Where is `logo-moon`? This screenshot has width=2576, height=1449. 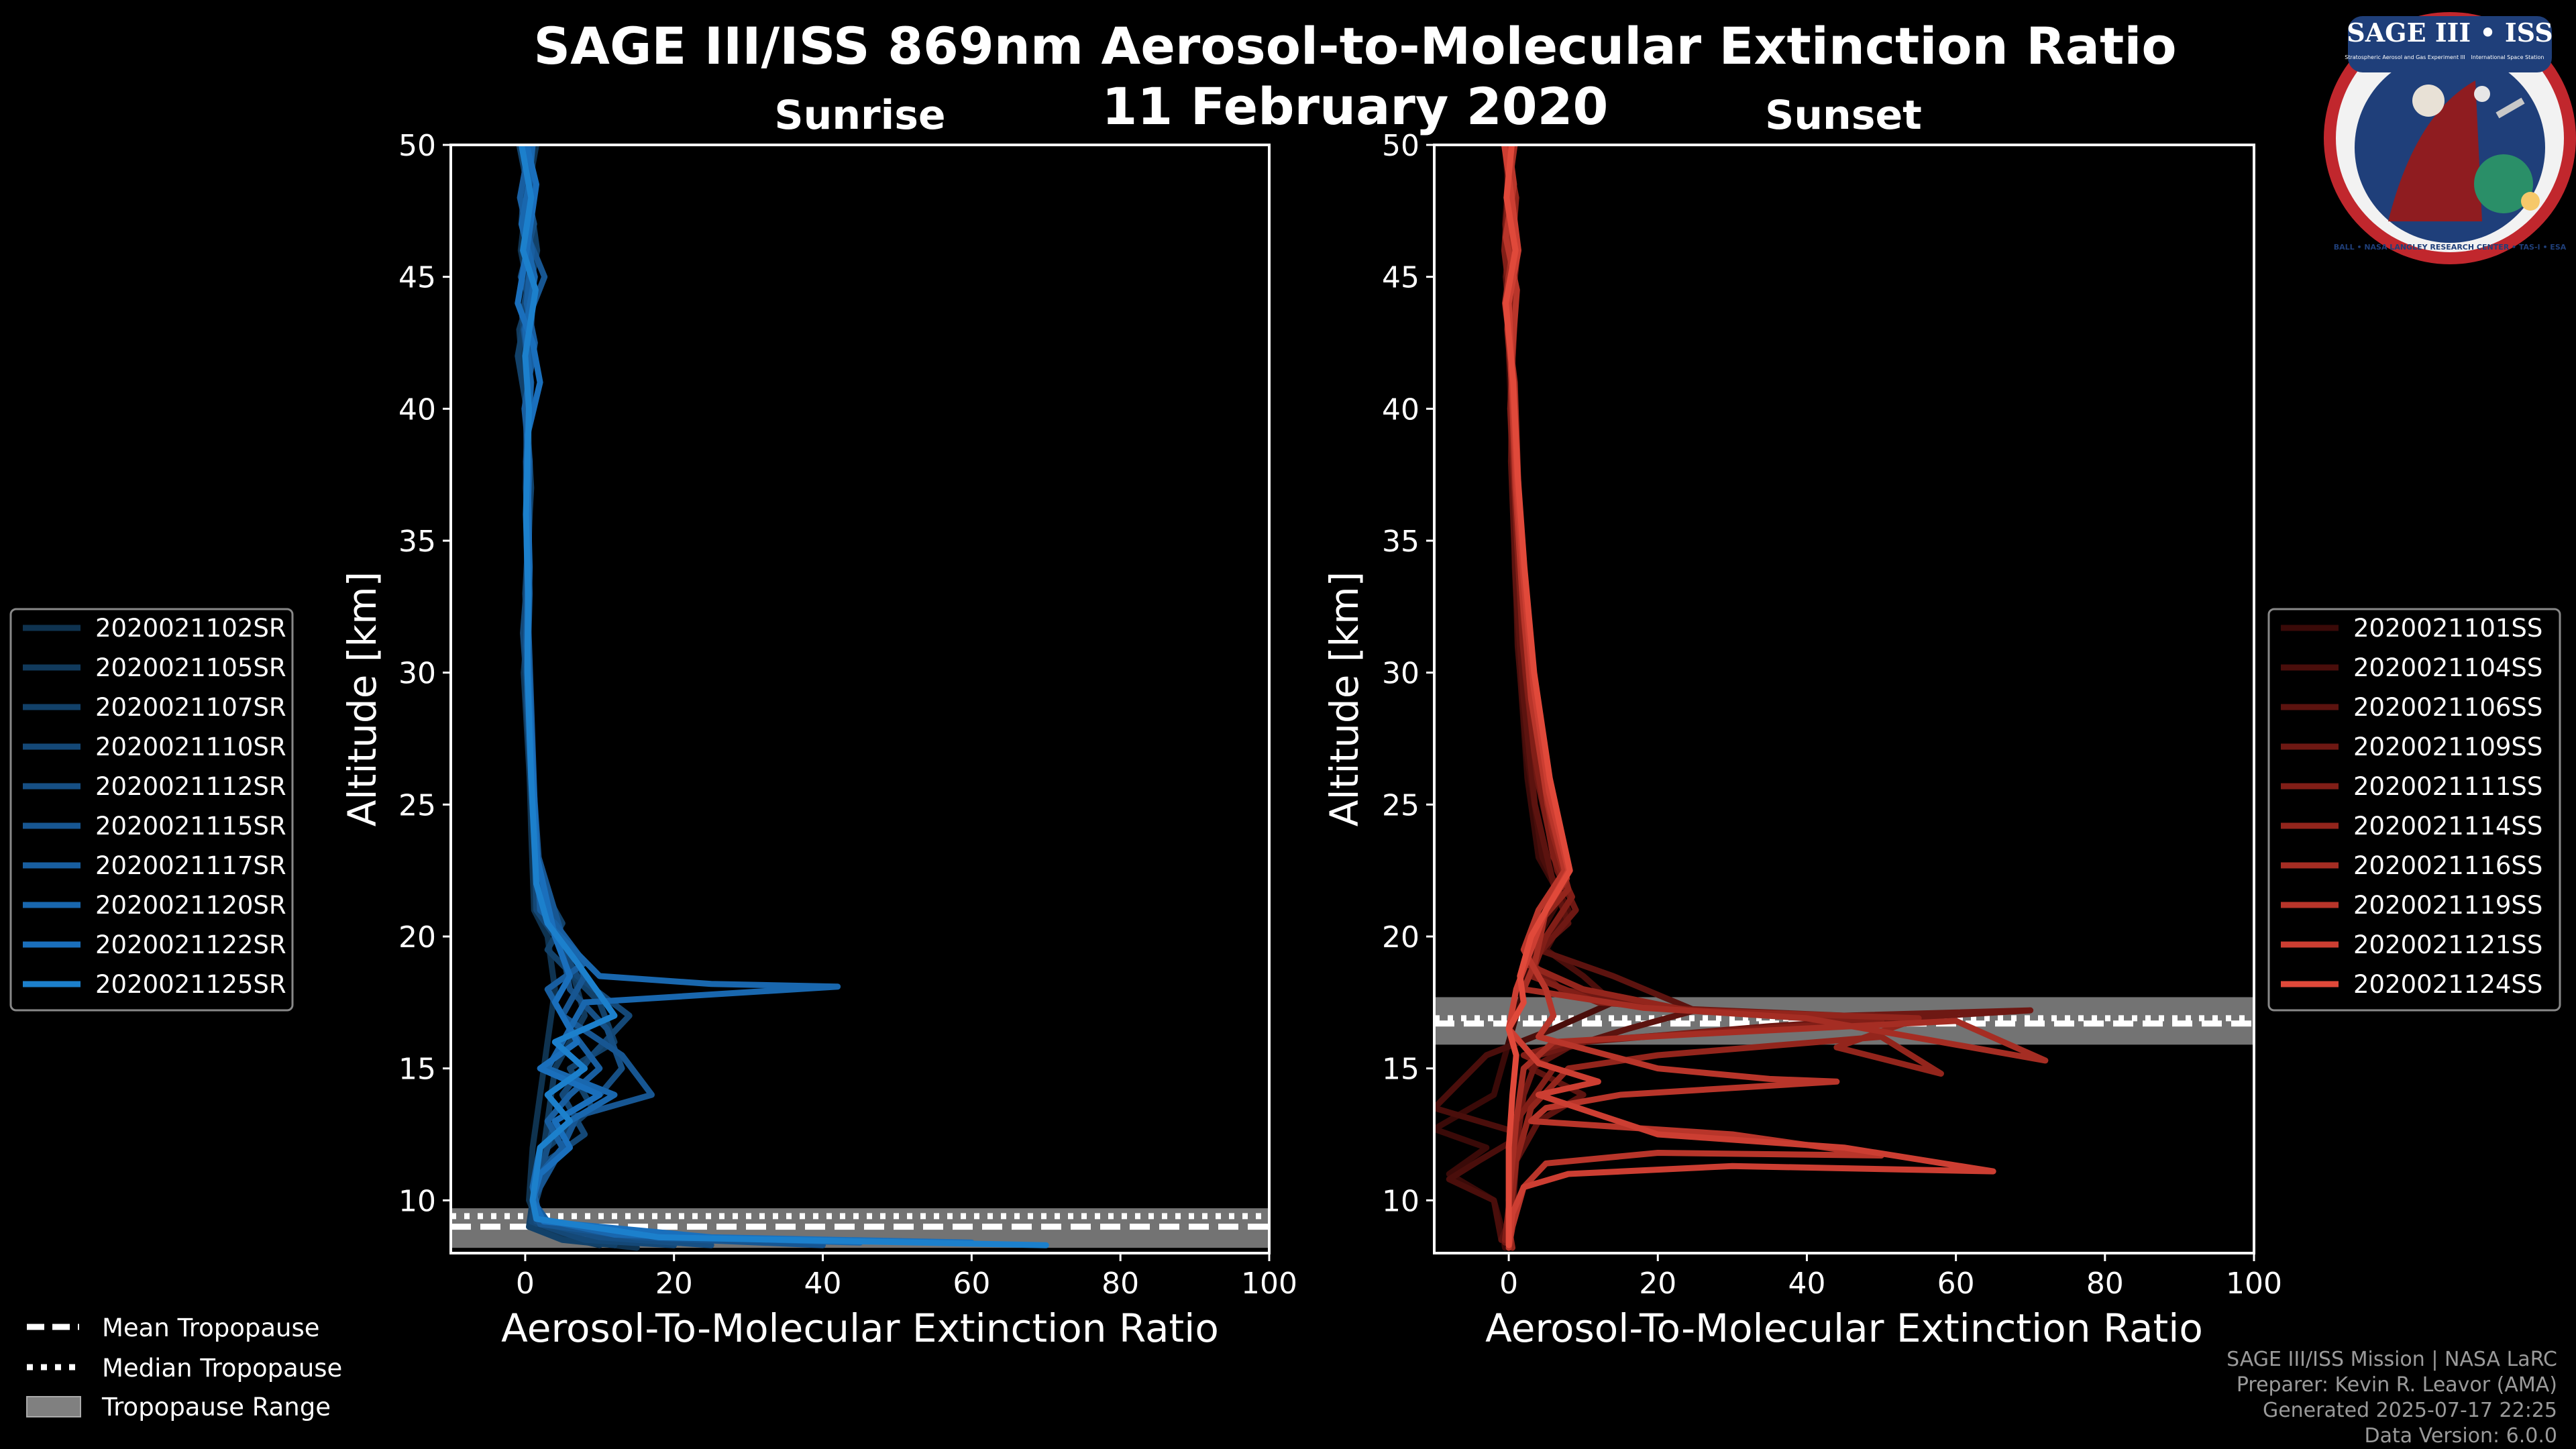 logo-moon is located at coordinates (2482, 94).